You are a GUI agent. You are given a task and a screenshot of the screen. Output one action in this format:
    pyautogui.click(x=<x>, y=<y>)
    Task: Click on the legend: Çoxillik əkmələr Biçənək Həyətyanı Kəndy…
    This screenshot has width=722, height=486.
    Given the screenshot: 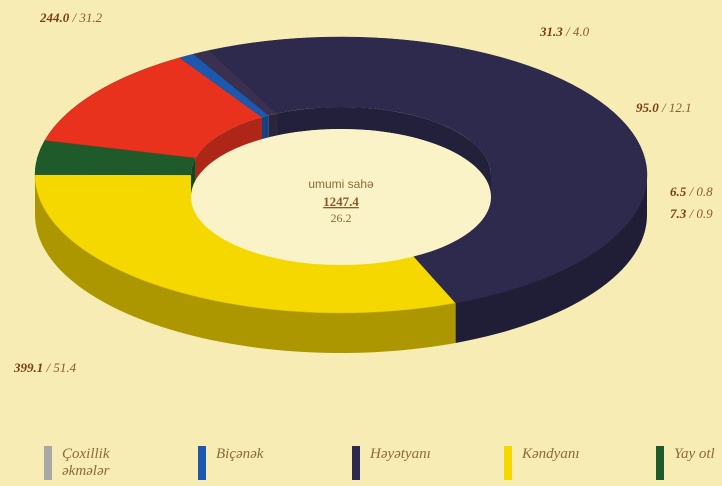 What is the action you would take?
    pyautogui.click(x=361, y=463)
    